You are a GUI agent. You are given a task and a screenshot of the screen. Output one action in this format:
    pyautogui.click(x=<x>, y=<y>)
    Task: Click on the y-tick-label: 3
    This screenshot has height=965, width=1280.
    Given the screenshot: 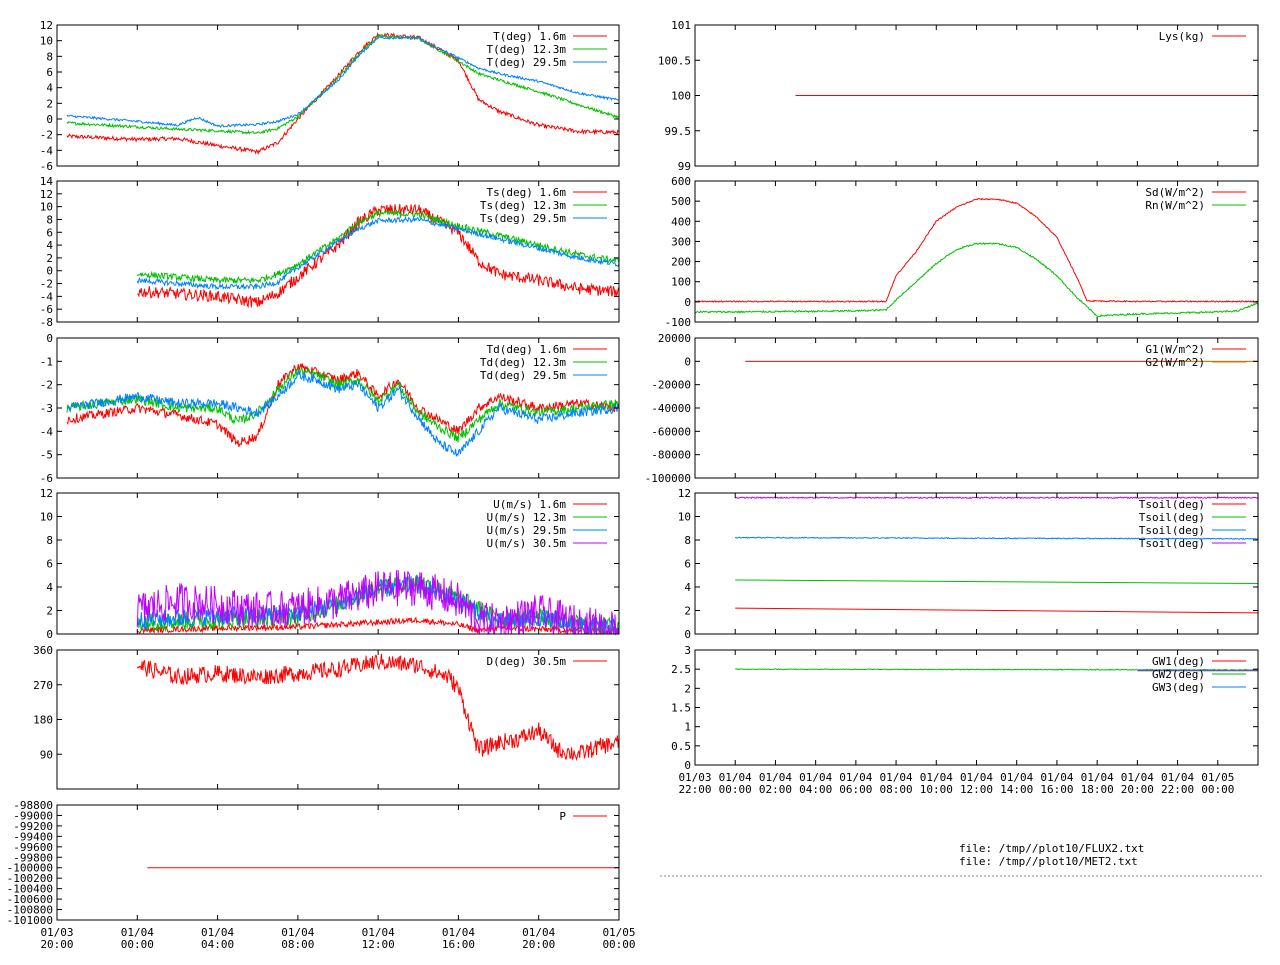 What is the action you would take?
    pyautogui.click(x=687, y=650)
    